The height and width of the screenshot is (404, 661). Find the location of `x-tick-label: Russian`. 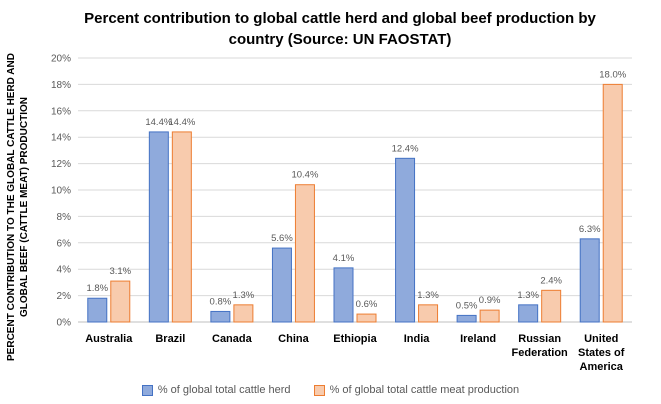

x-tick-label: Russian is located at coordinates (539, 339).